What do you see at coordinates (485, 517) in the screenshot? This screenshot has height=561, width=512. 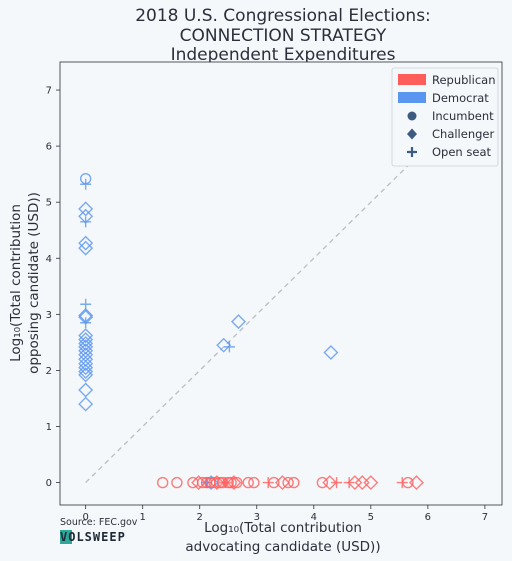 I see `x-tick-label: 7` at bounding box center [485, 517].